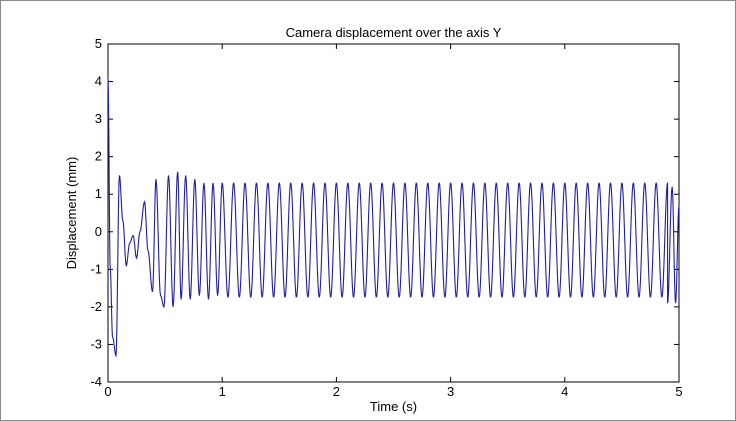 This screenshot has width=736, height=421. Describe the element at coordinates (98, 118) in the screenshot. I see `y-tick-label: 3` at that location.